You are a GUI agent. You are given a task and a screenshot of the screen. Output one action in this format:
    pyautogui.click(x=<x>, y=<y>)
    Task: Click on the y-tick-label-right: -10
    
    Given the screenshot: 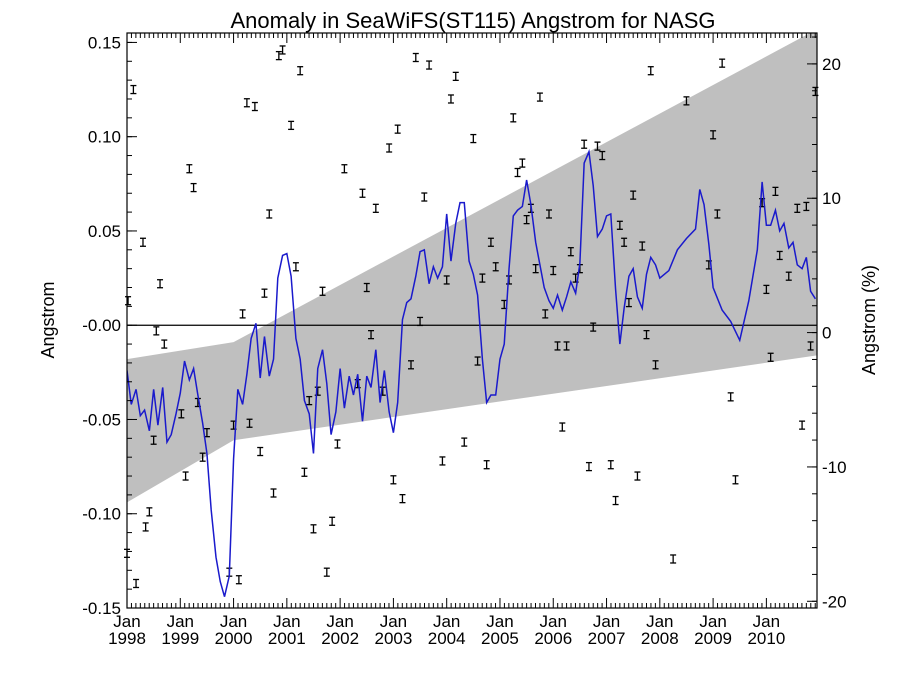 What is the action you would take?
    pyautogui.click(x=834, y=467)
    